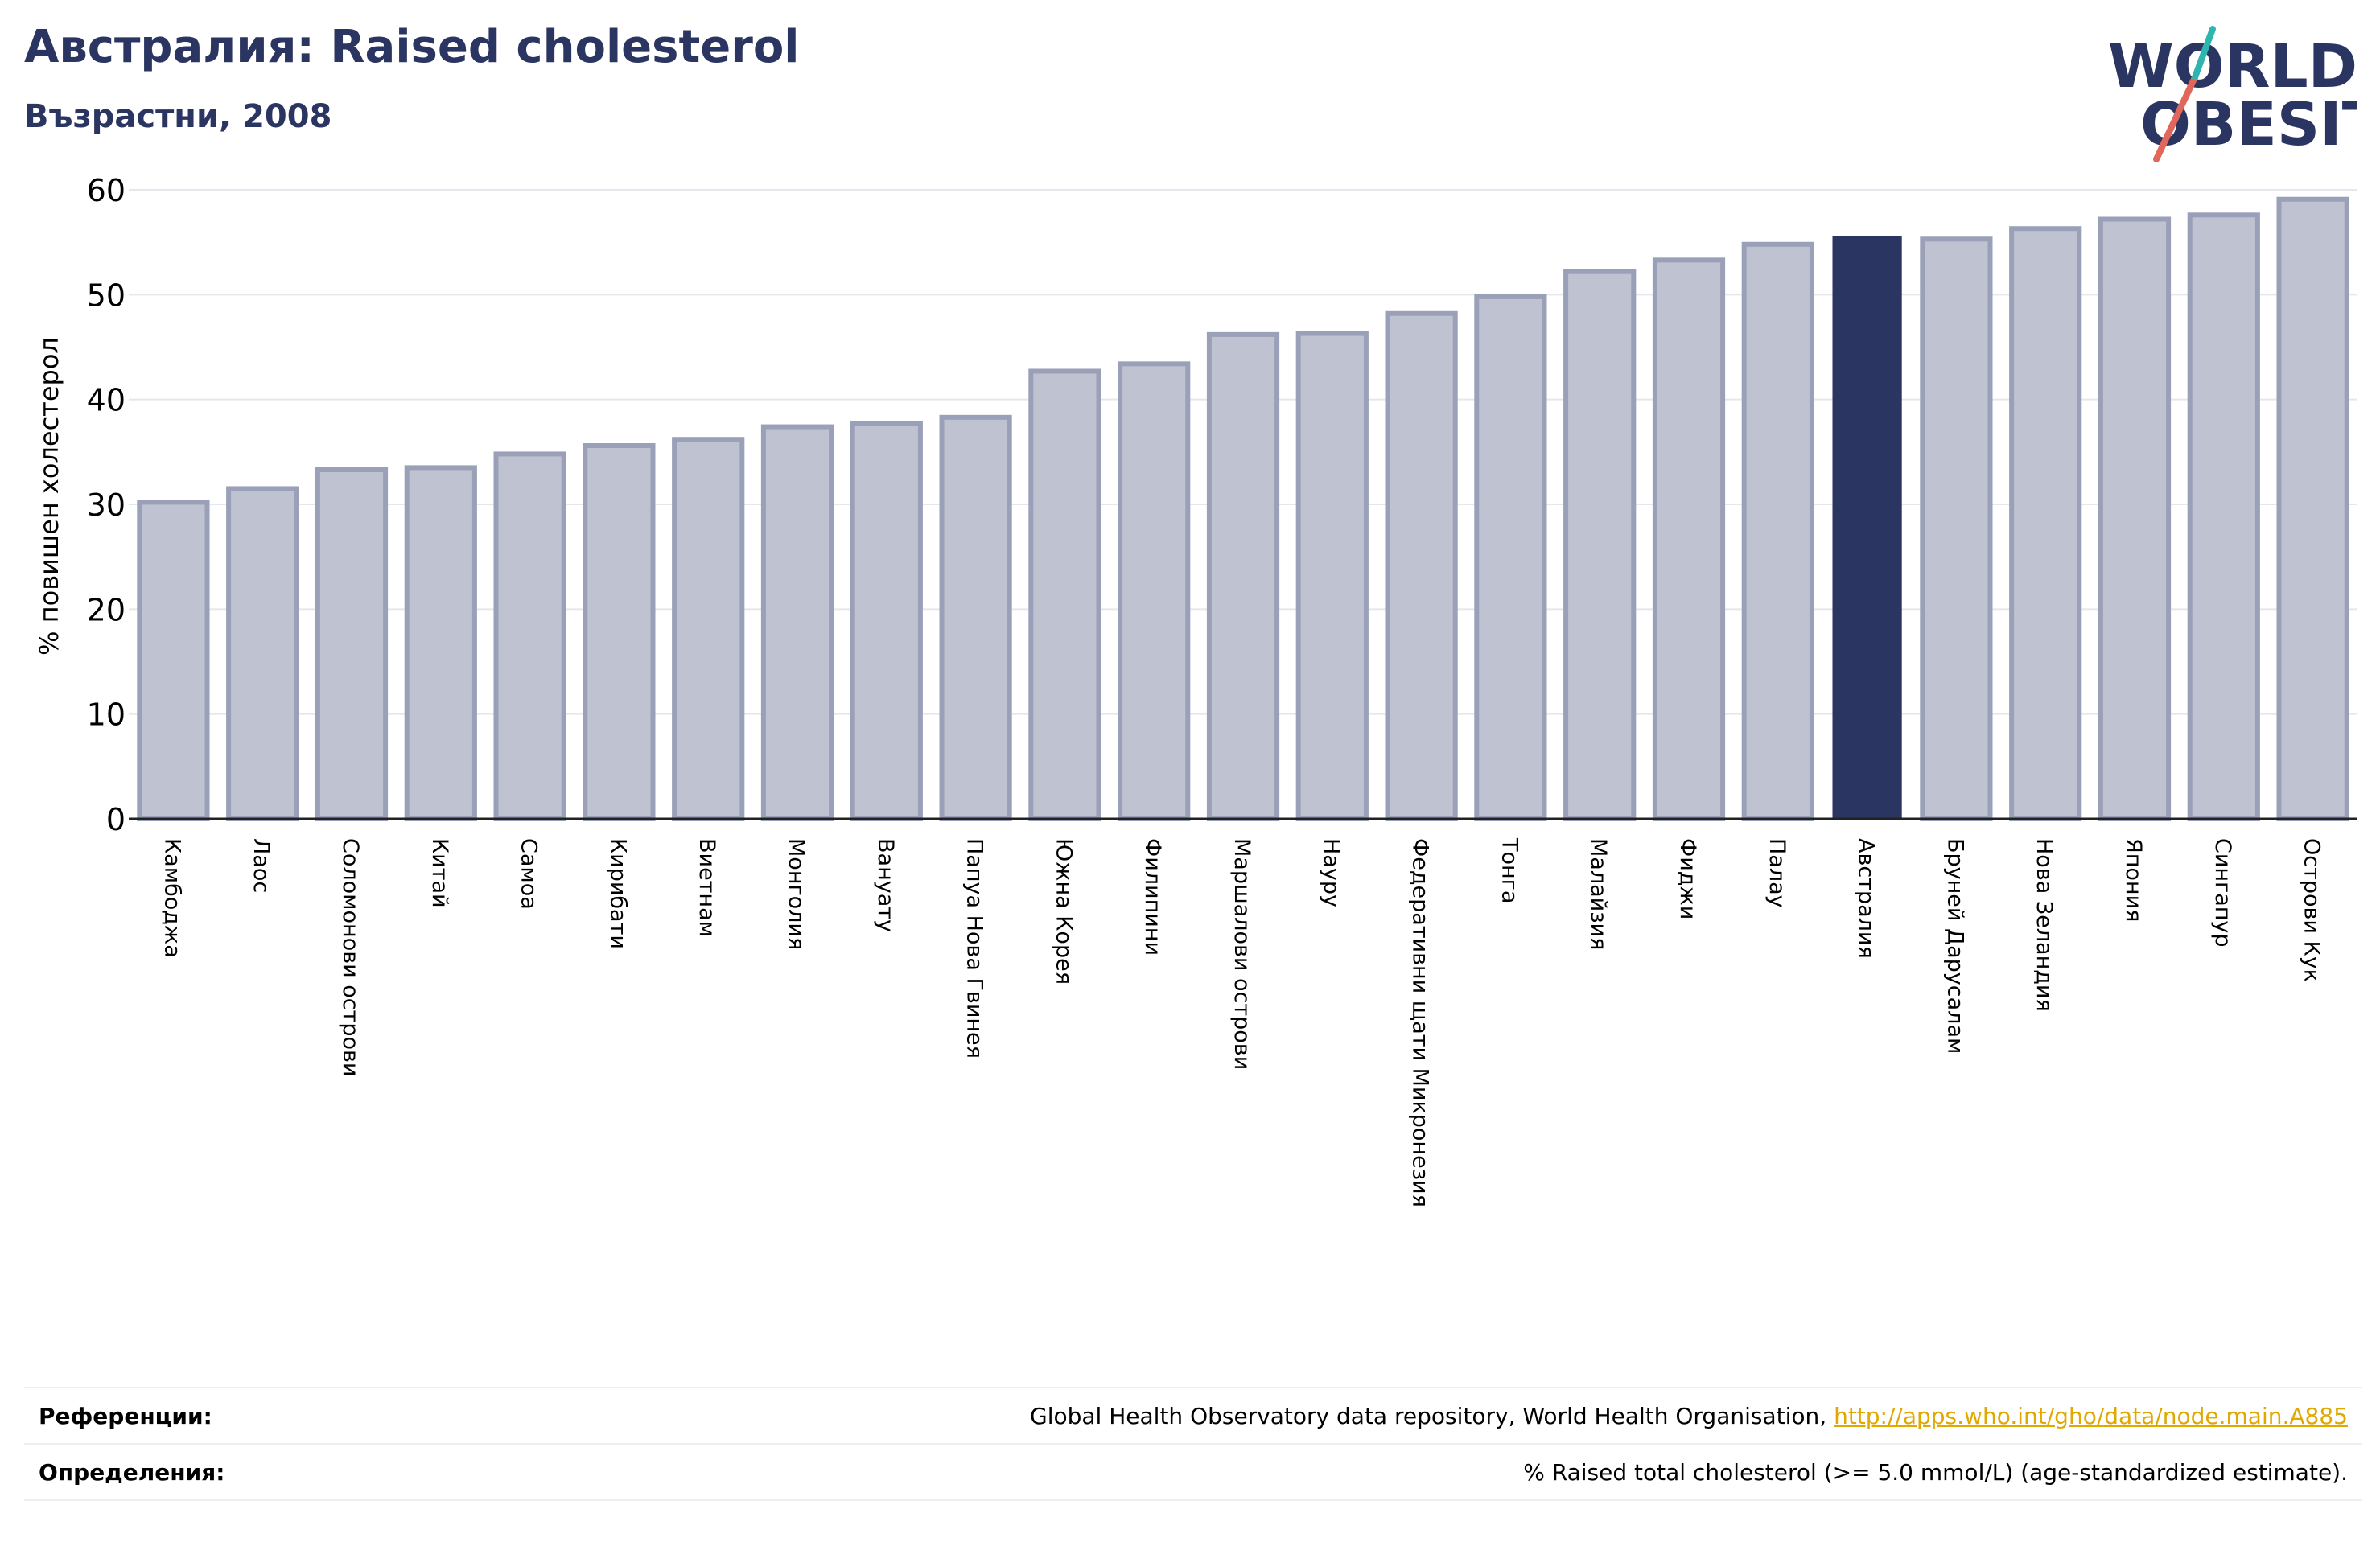 This screenshot has width=2380, height=1542. What do you see at coordinates (107, 295) in the screenshot?
I see `y-tick-label: 50` at bounding box center [107, 295].